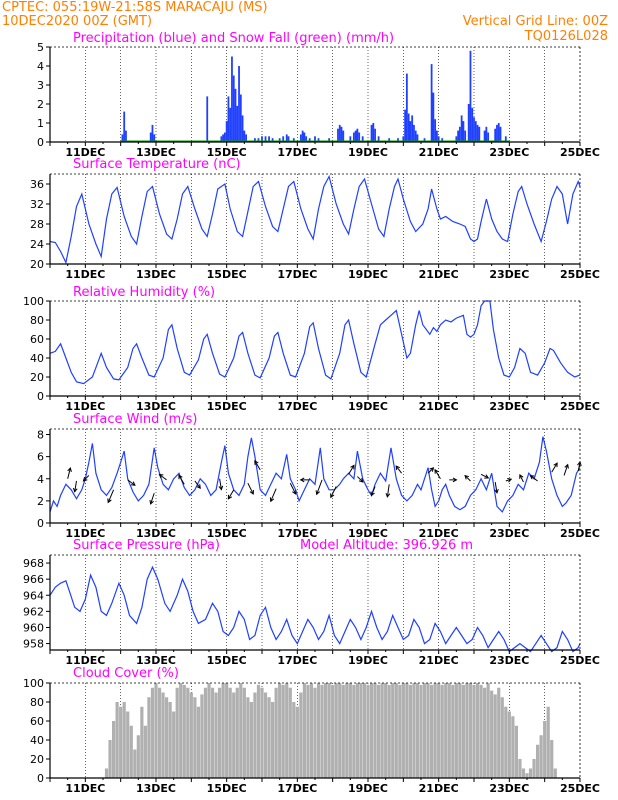 This screenshot has width=618, height=800. I want to click on temp-xtick-label: 17DEC, so click(297, 274).